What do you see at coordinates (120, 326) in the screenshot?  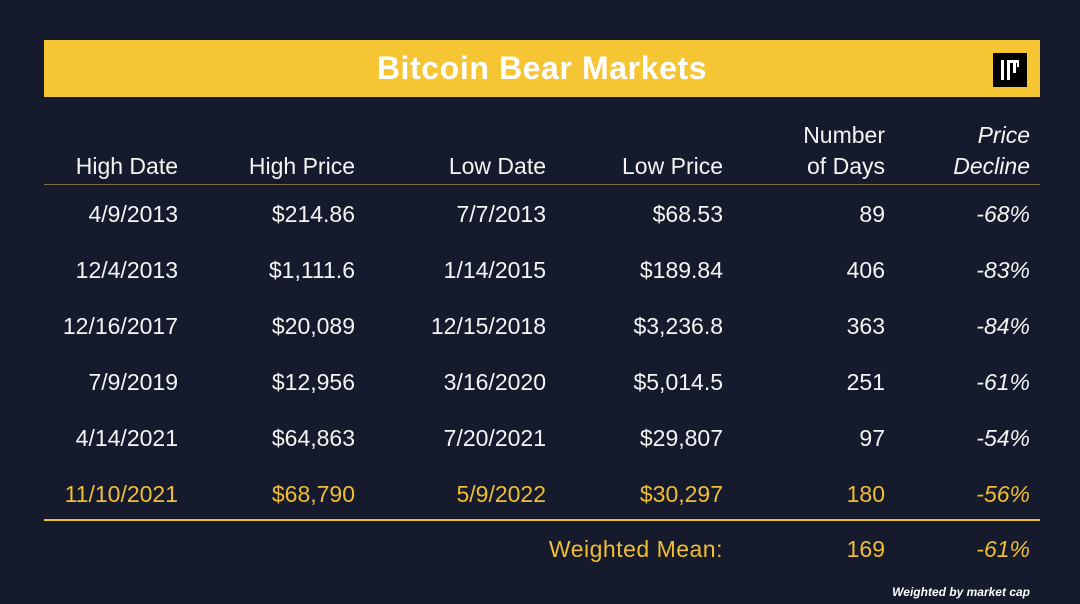 I see `high-date-cell: 12/16/2017` at bounding box center [120, 326].